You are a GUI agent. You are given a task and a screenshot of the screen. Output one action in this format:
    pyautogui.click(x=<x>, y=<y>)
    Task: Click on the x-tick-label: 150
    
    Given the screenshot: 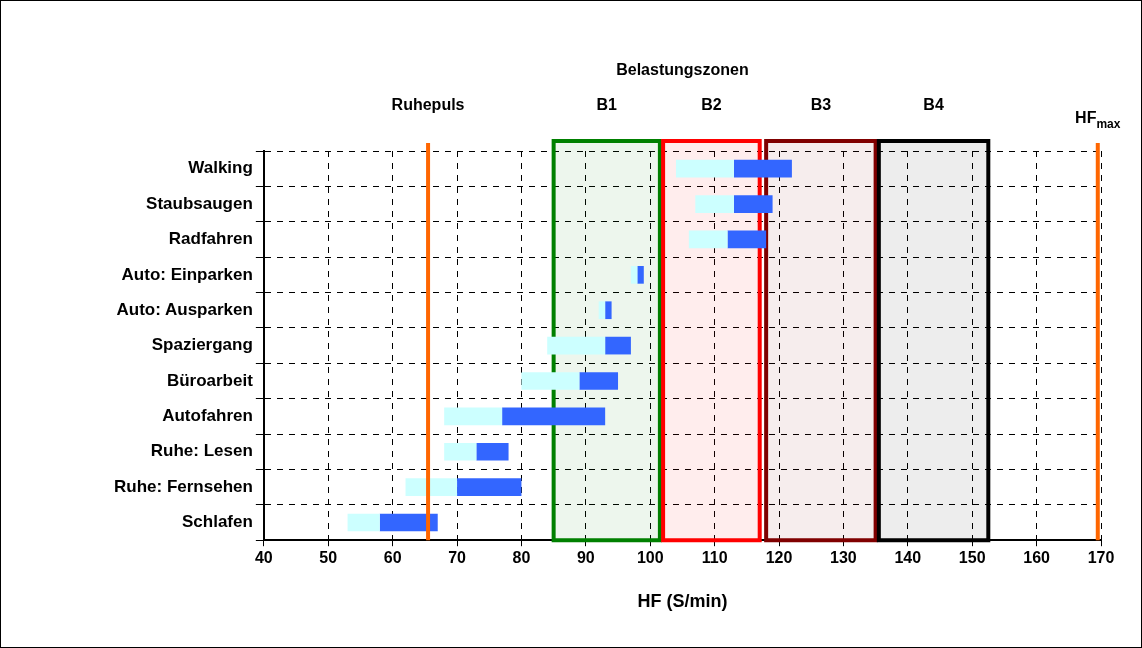 What is the action you would take?
    pyautogui.click(x=972, y=558)
    